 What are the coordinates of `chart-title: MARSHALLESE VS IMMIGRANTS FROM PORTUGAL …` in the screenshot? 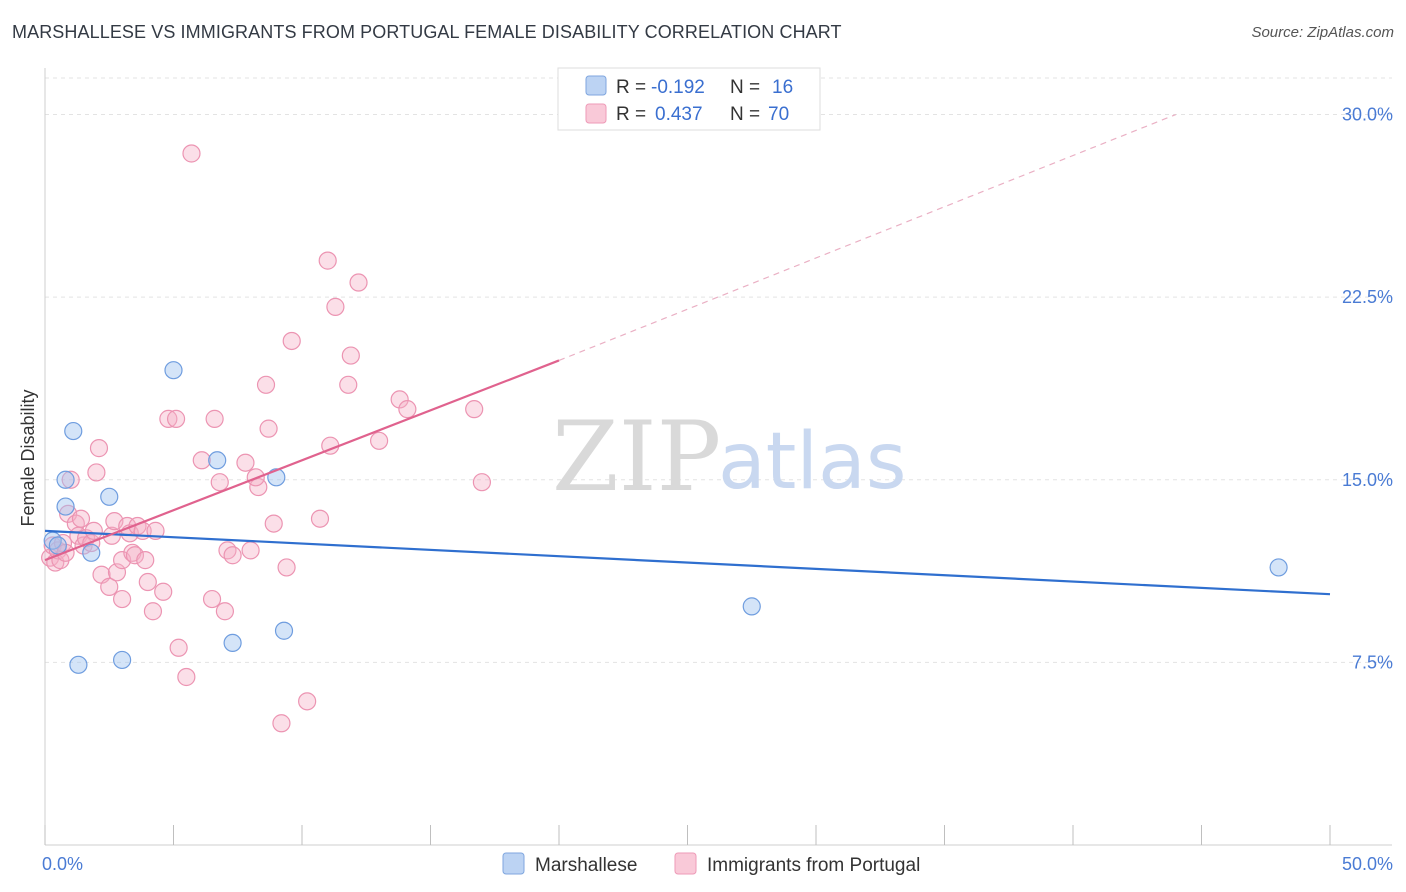 It's located at (427, 32).